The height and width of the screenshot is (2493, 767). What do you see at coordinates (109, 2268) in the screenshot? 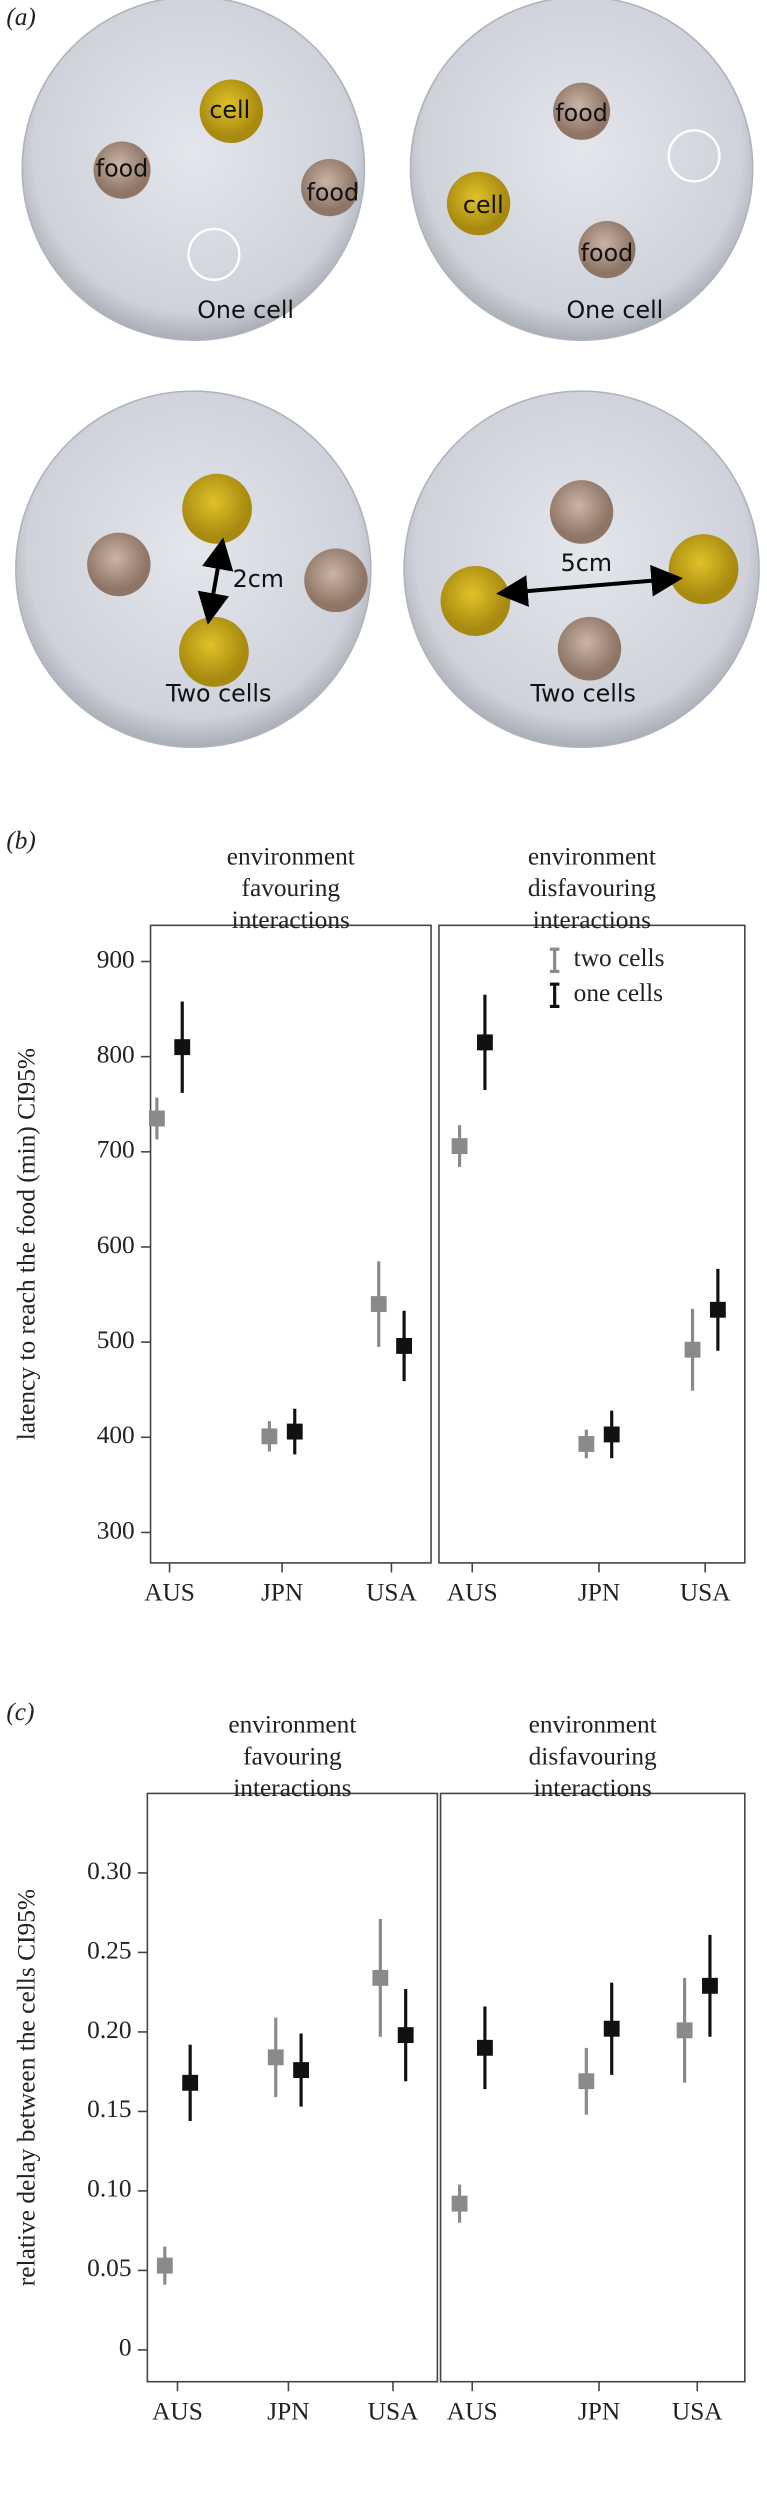
I see `y-tick-label: 0.05` at bounding box center [109, 2268].